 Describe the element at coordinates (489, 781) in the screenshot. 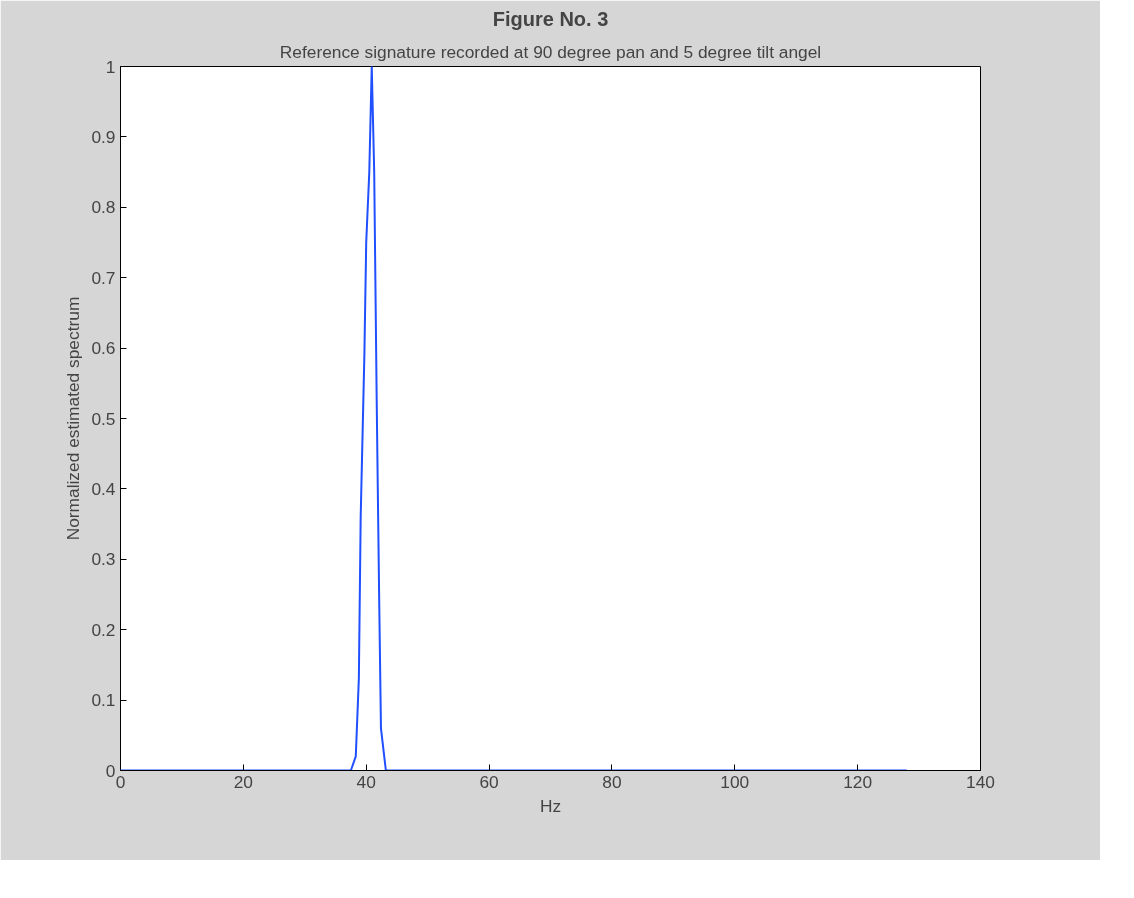

I see `x-tick-label: 60` at that location.